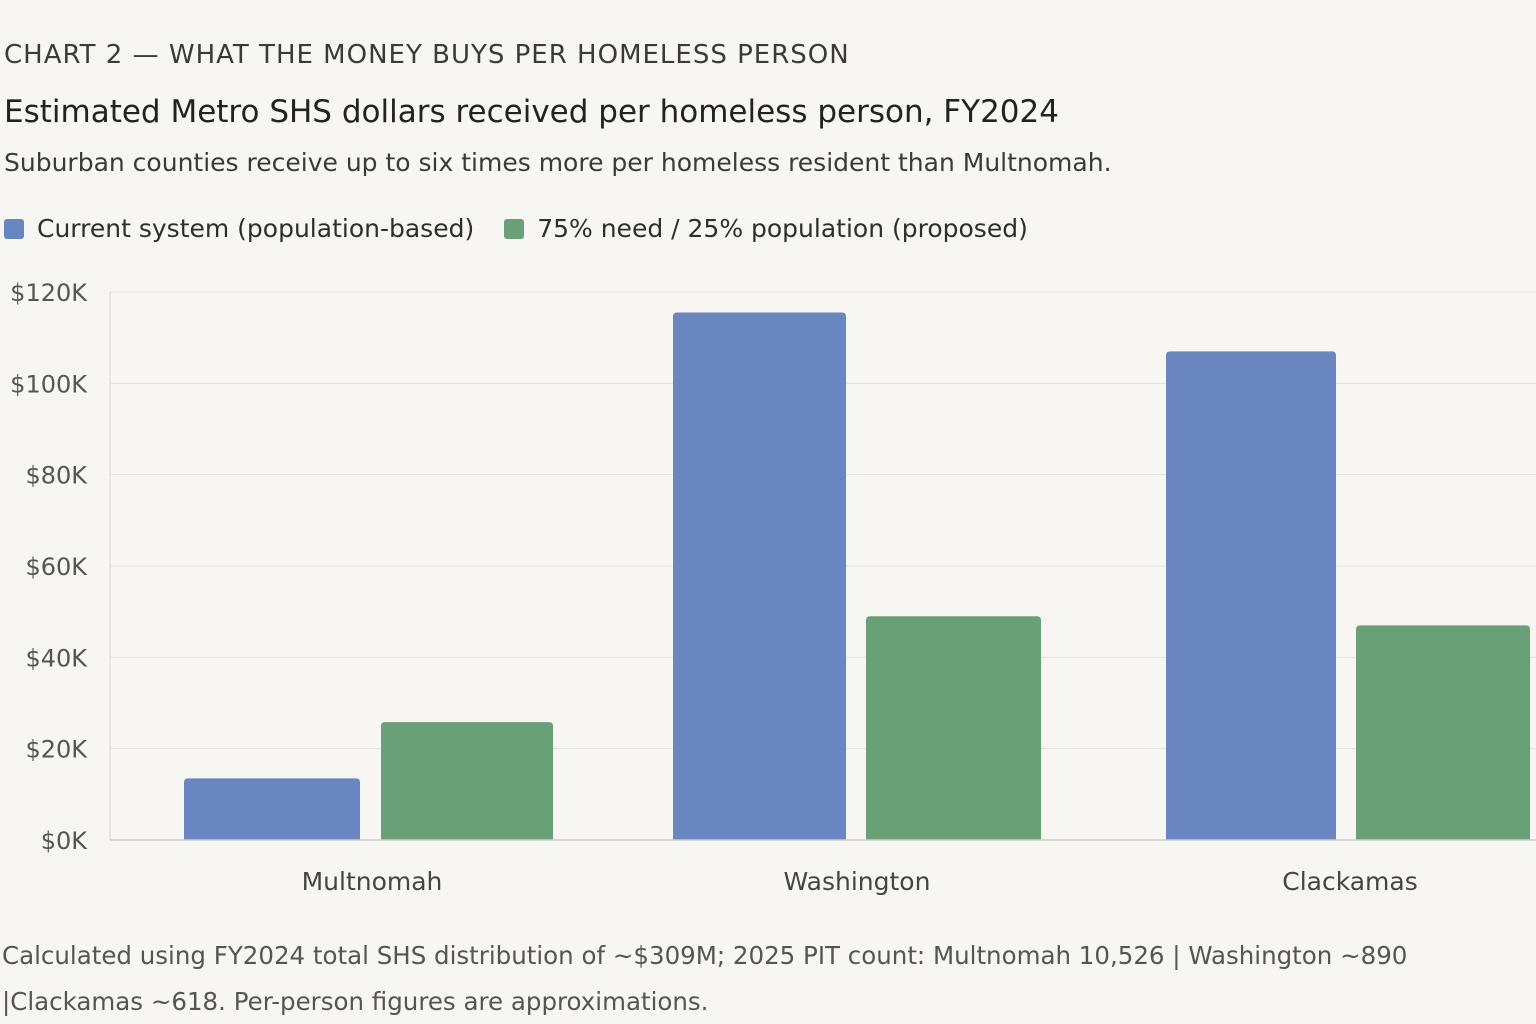 This screenshot has height=1024, width=1536. What do you see at coordinates (1350, 881) in the screenshot?
I see `x-tick-label: Clackamas` at bounding box center [1350, 881].